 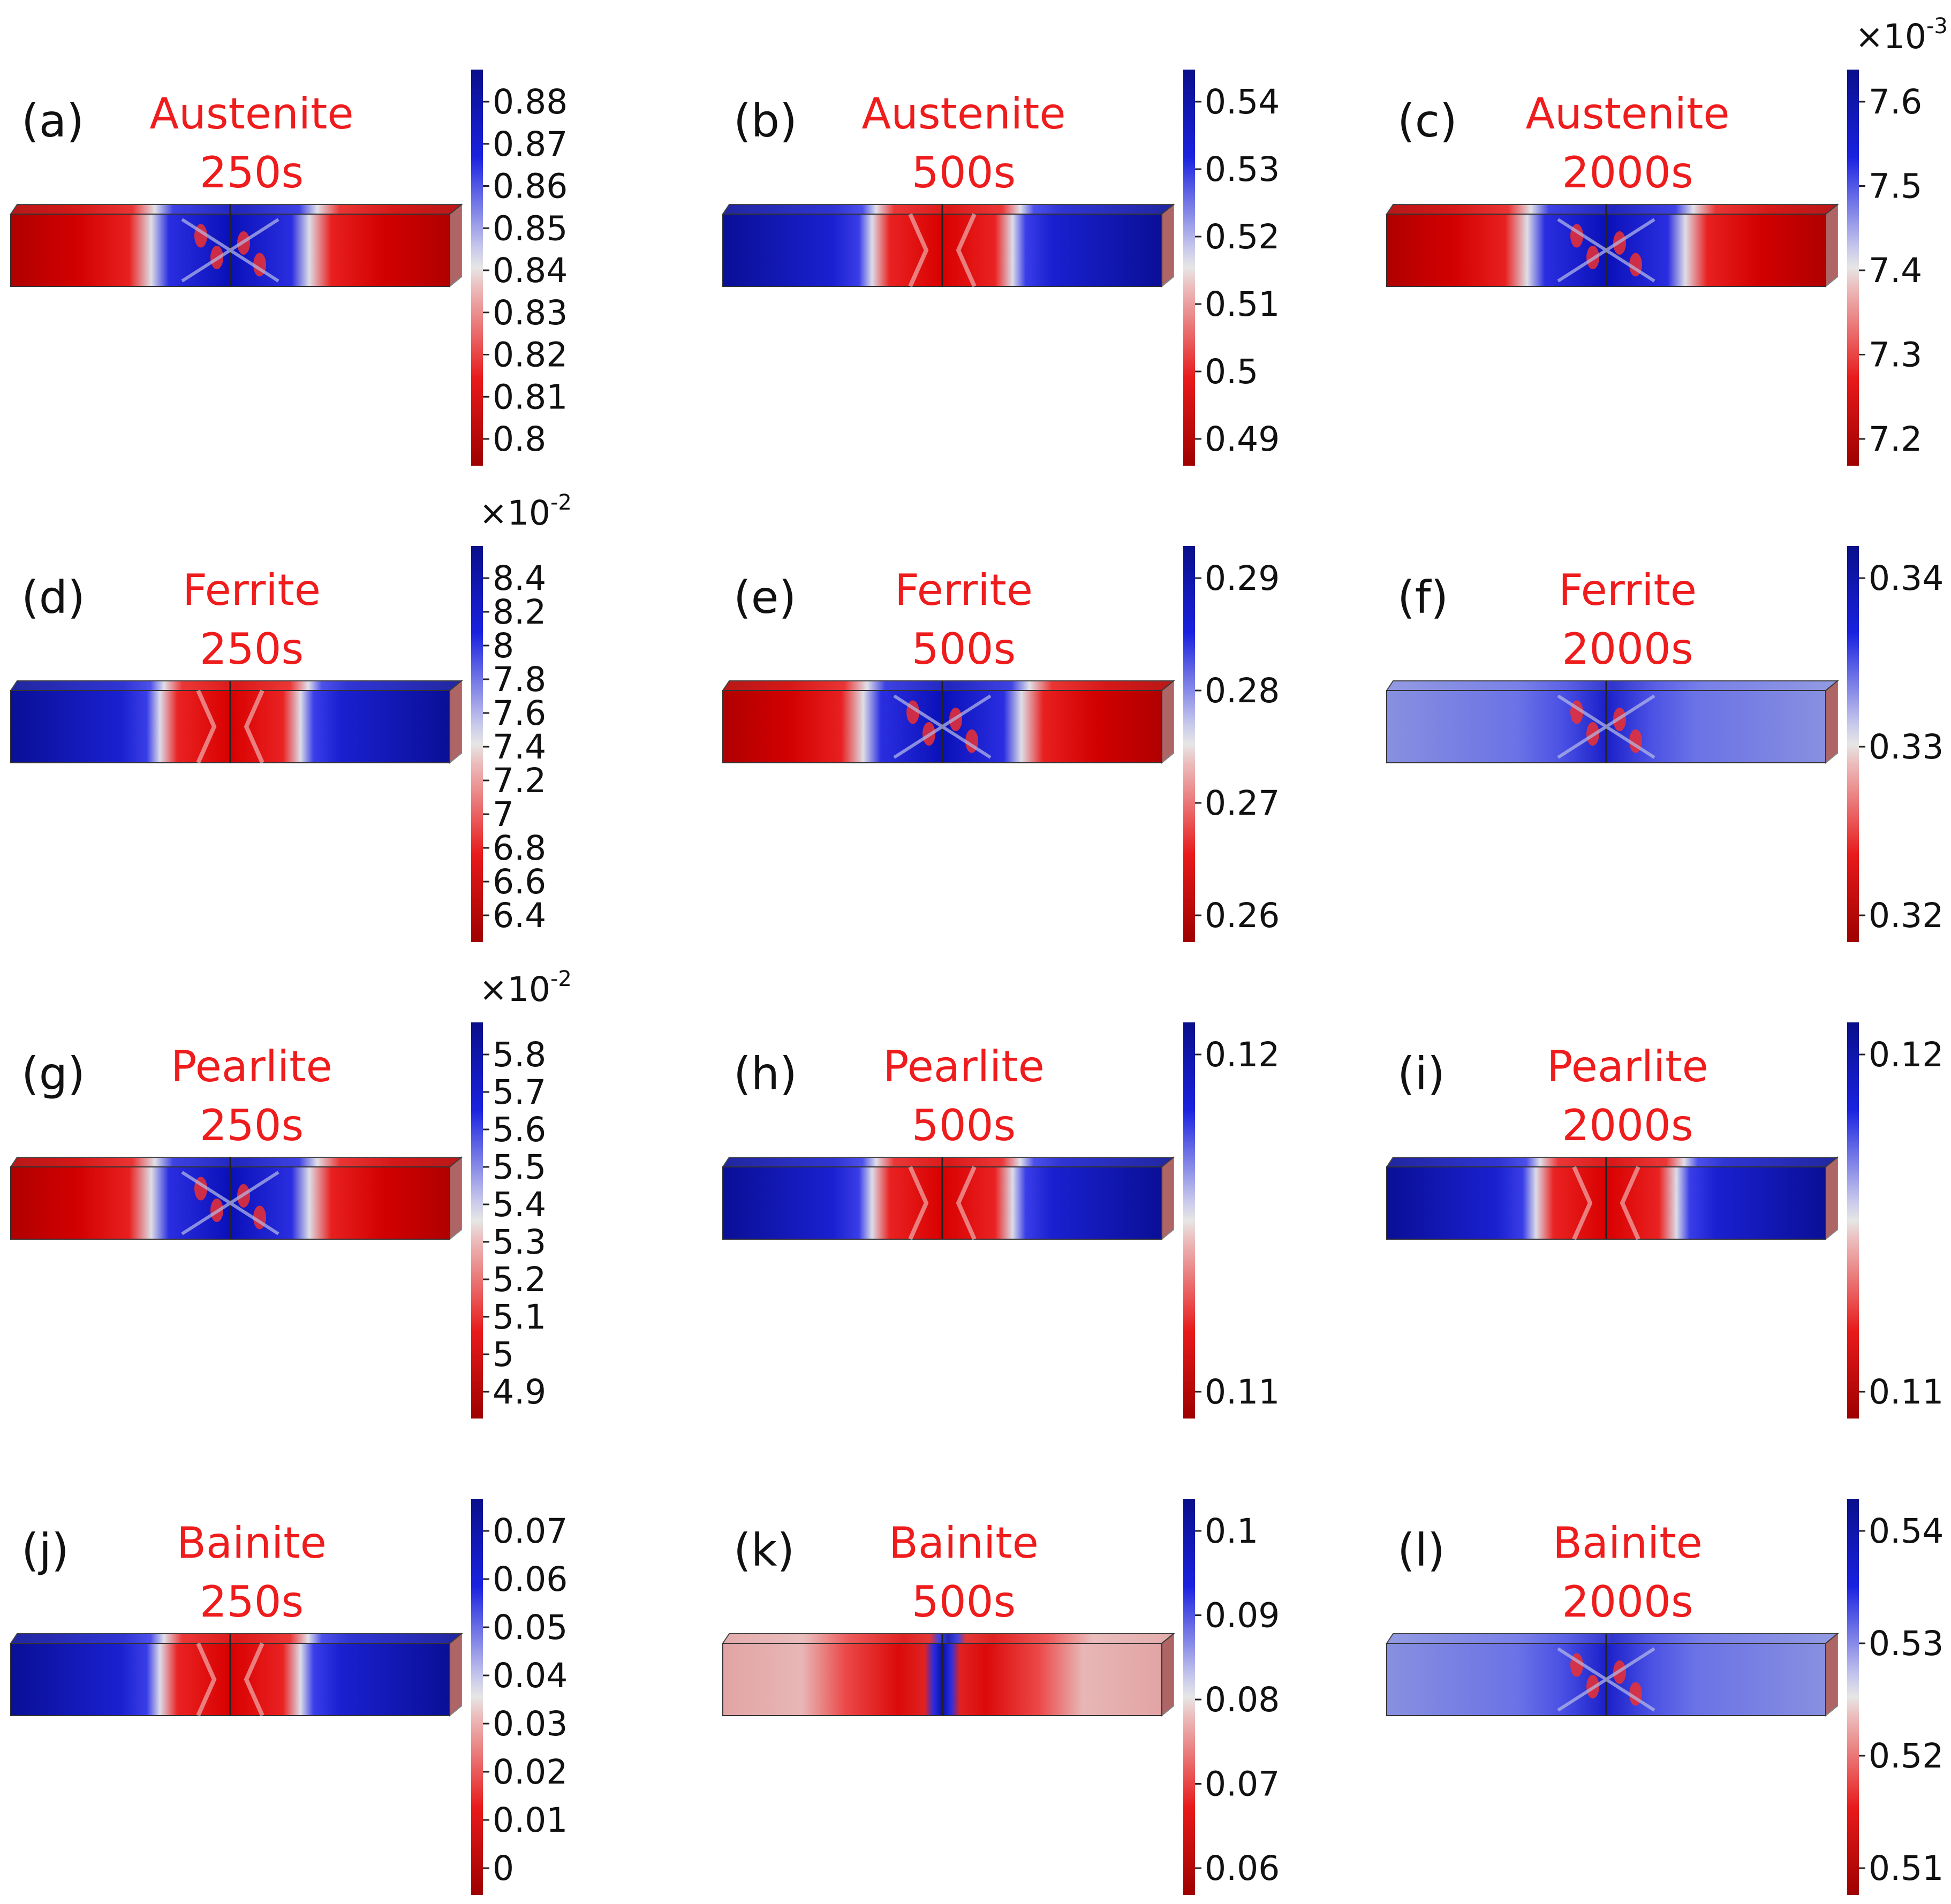 I want to click on colorbar-tick-label: 0.86, so click(x=530, y=187).